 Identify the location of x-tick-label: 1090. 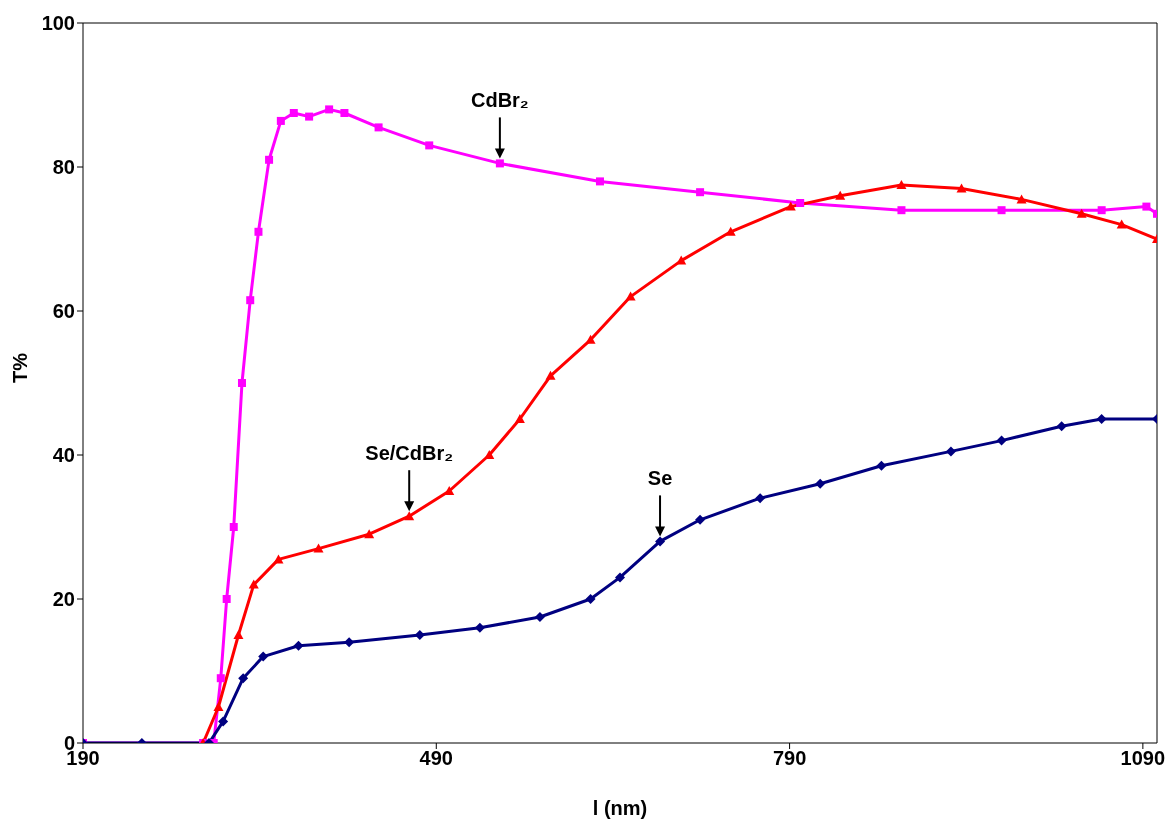
(1143, 758).